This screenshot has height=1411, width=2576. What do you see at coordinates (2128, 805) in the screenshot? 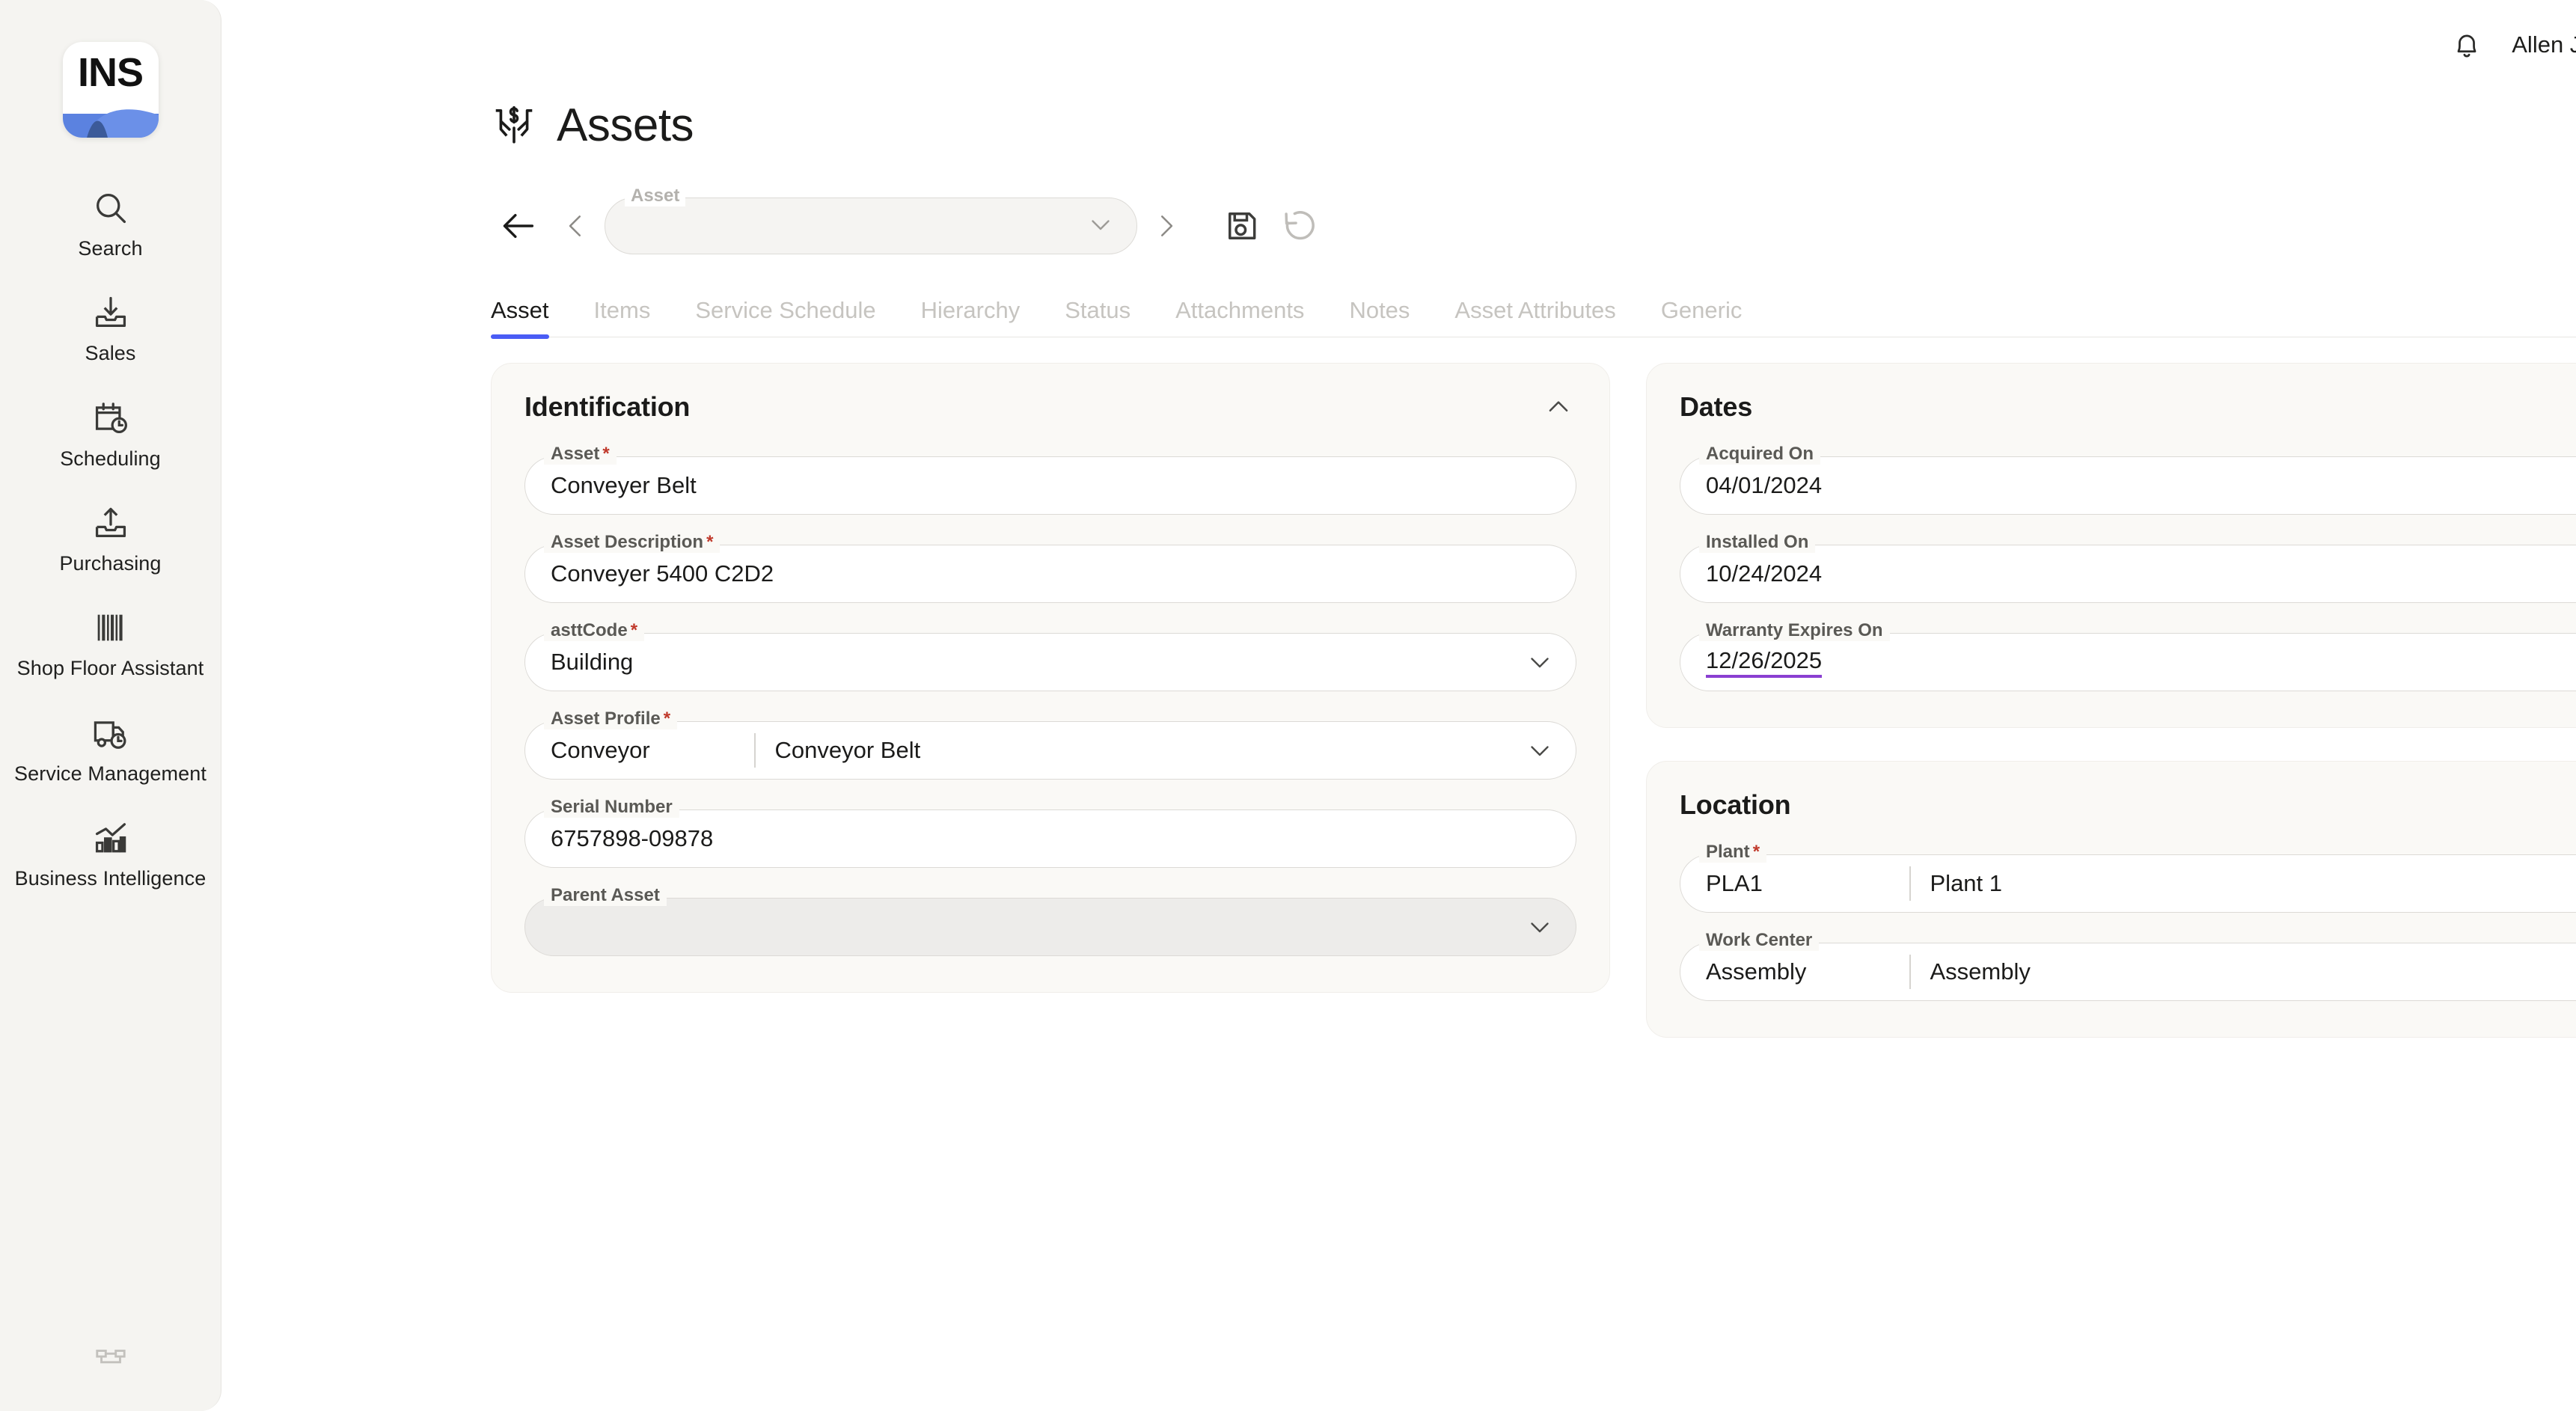
I see `location-panel-header: Location` at bounding box center [2128, 805].